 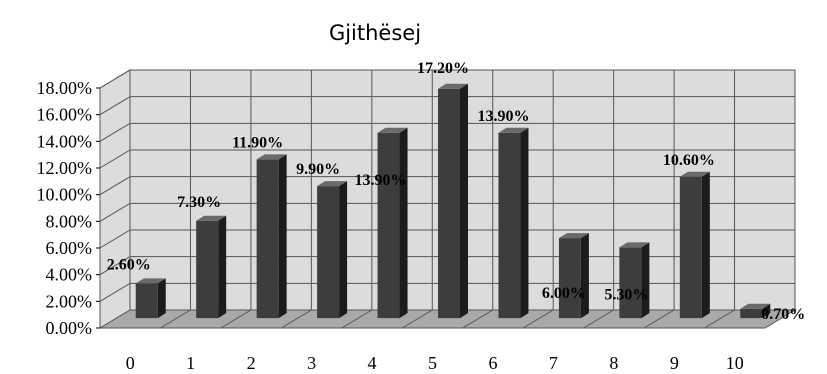 What do you see at coordinates (251, 363) in the screenshot?
I see `x-tick-label: 2` at bounding box center [251, 363].